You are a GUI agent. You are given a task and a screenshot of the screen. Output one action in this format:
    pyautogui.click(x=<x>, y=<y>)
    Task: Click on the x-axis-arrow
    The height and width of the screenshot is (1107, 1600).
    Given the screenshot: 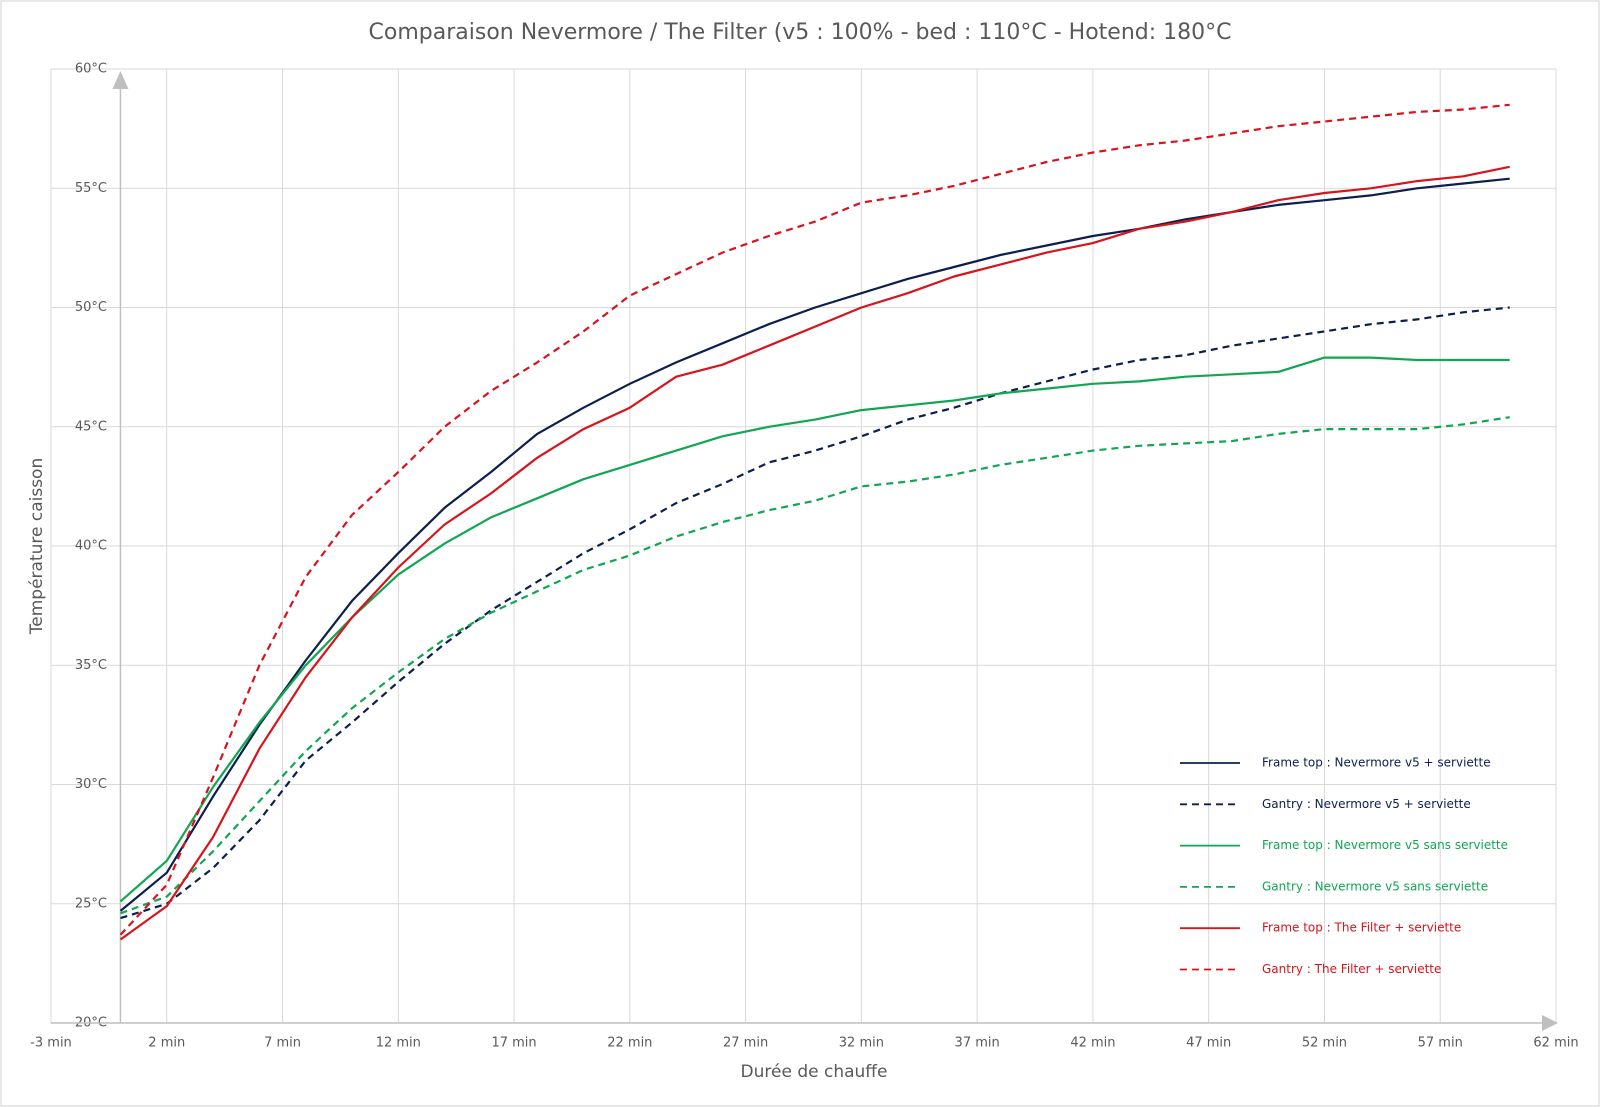 What is the action you would take?
    pyautogui.click(x=1550, y=1023)
    